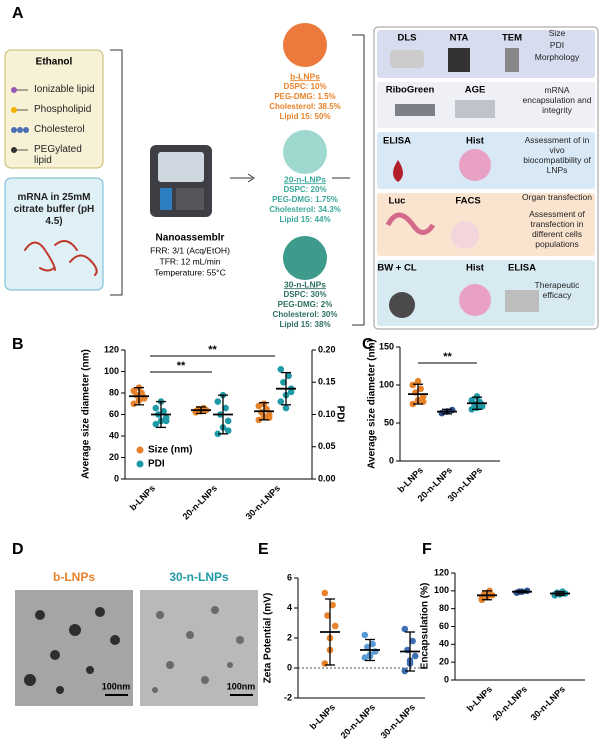 The image size is (600, 749). What do you see at coordinates (557, 45) in the screenshot?
I see `assay-description: PDI` at bounding box center [557, 45].